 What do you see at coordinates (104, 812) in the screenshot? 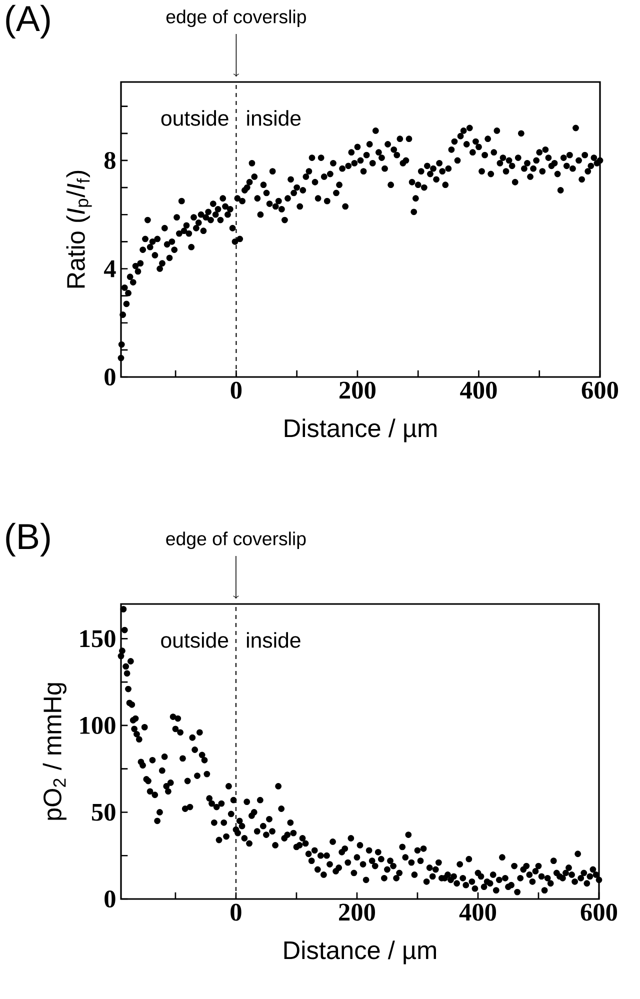
I see `y-tick-label: 50` at bounding box center [104, 812].